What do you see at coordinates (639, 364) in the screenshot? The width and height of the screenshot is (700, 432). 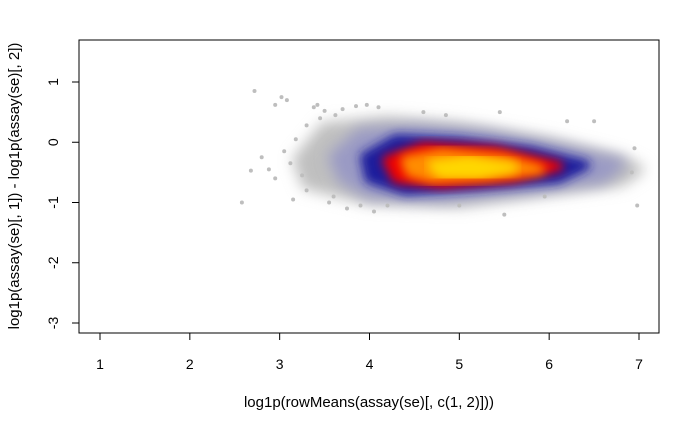 I see `x-tick-label: 7` at bounding box center [639, 364].